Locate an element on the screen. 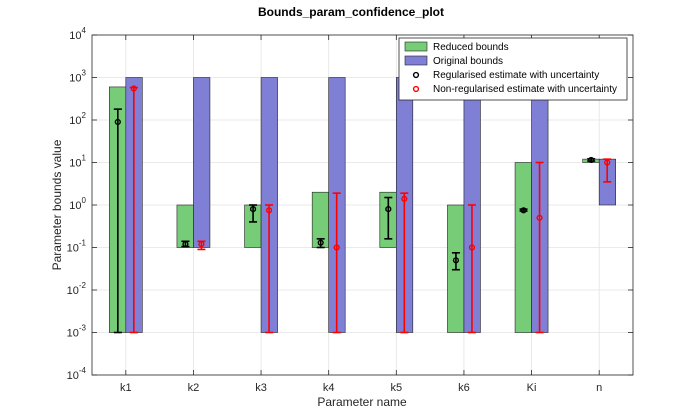 Image resolution: width=700 pixels, height=420 pixels. y-tick-label: 10⁴ is located at coordinates (77, 34).